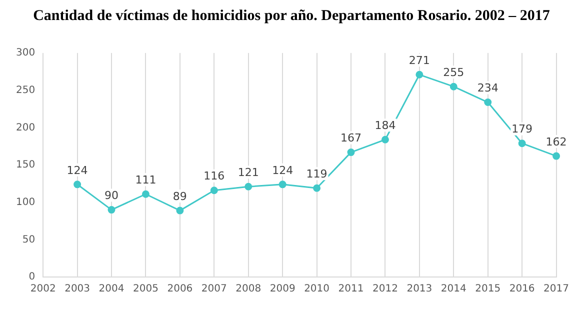 The height and width of the screenshot is (328, 583). Describe the element at coordinates (453, 289) in the screenshot. I see `x-tick-label: 2014` at that location.